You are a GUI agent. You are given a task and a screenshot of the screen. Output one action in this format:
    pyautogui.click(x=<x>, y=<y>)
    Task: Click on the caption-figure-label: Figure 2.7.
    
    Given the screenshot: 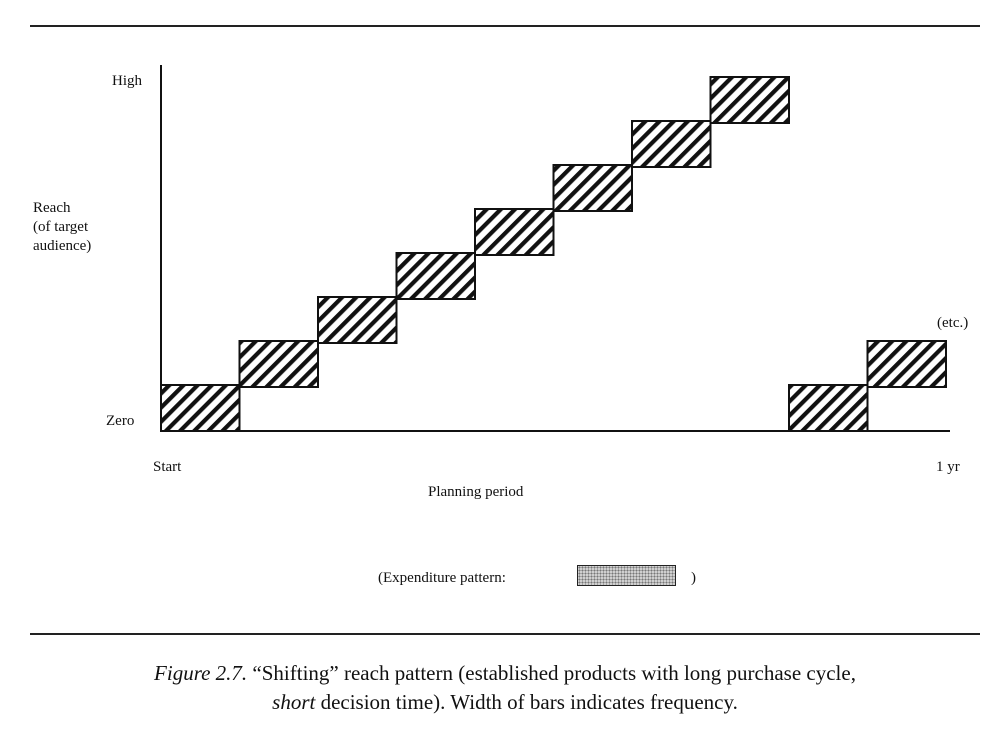 What is the action you would take?
    pyautogui.click(x=201, y=673)
    